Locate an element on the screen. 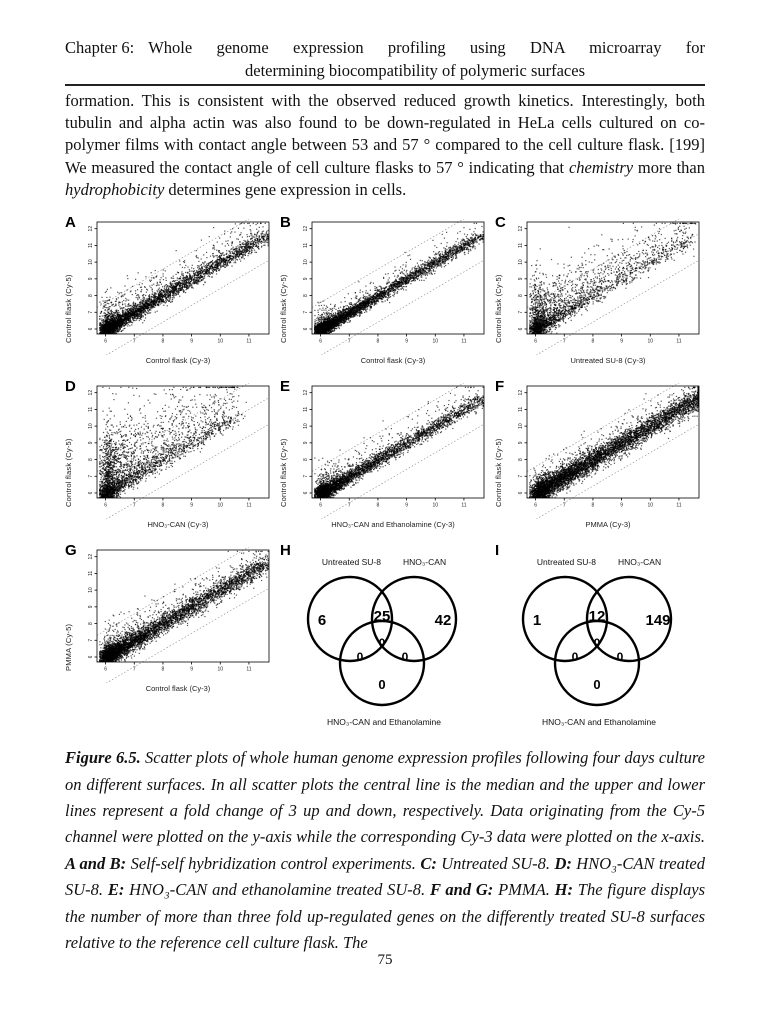  text-segment: chemistry is located at coordinates (601, 167).